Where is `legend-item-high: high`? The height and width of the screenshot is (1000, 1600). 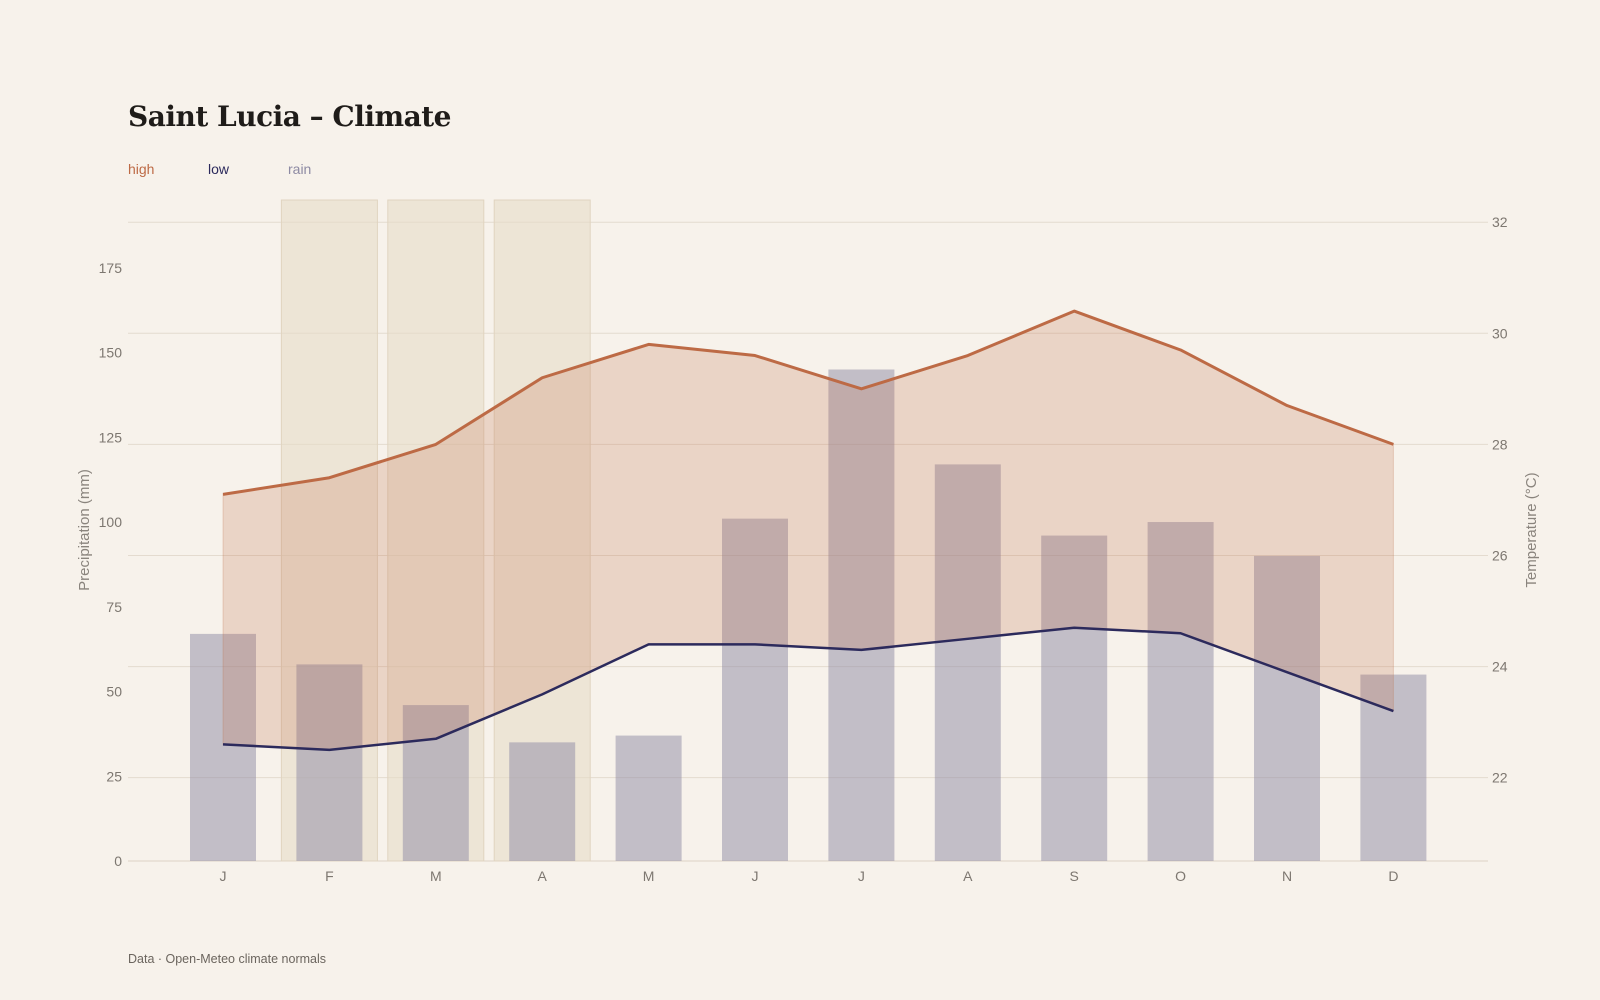
legend-item-high: high is located at coordinates (141, 169).